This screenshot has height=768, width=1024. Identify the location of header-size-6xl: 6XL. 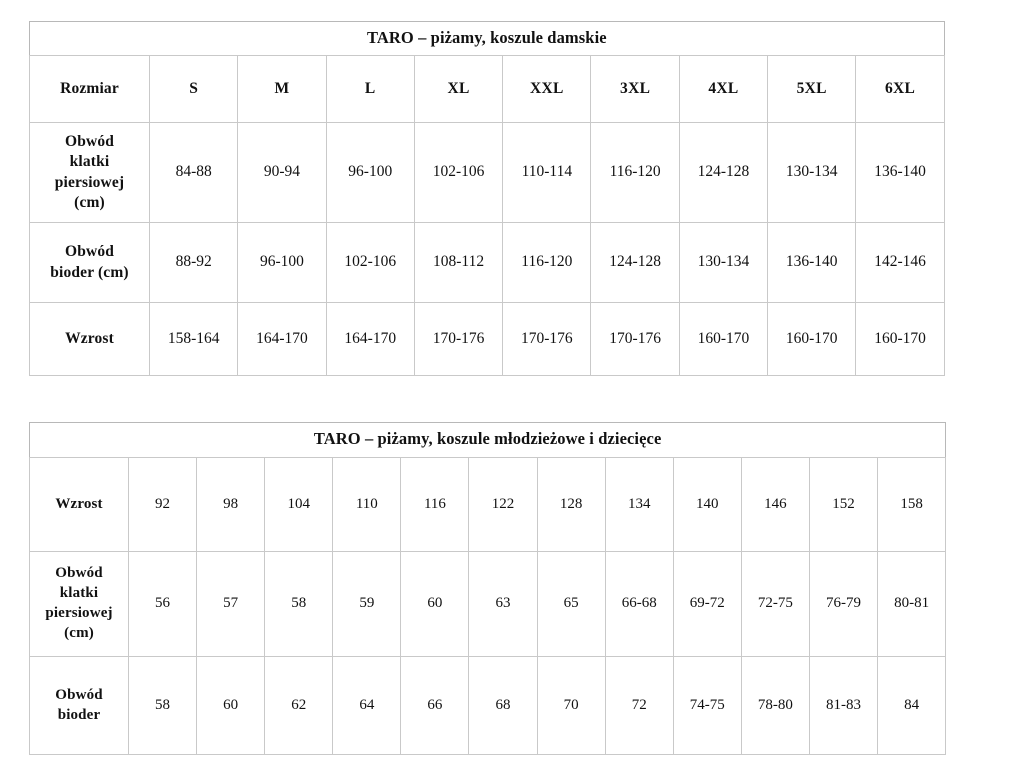
(900, 89).